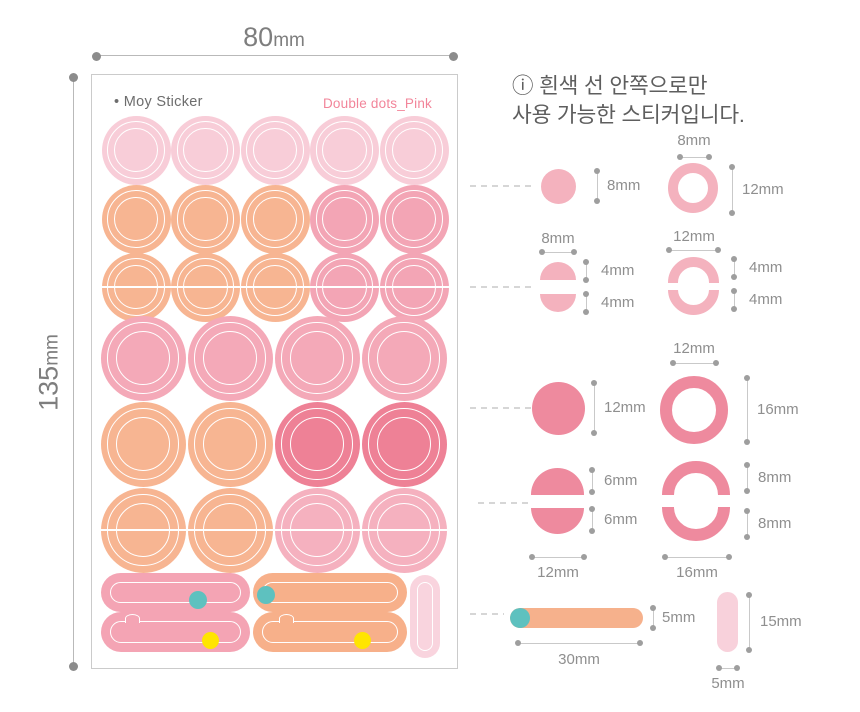 Image resolution: width=860 pixels, height=712 pixels. What do you see at coordinates (621, 480) in the screenshot?
I see `dim-text: 6mm` at bounding box center [621, 480].